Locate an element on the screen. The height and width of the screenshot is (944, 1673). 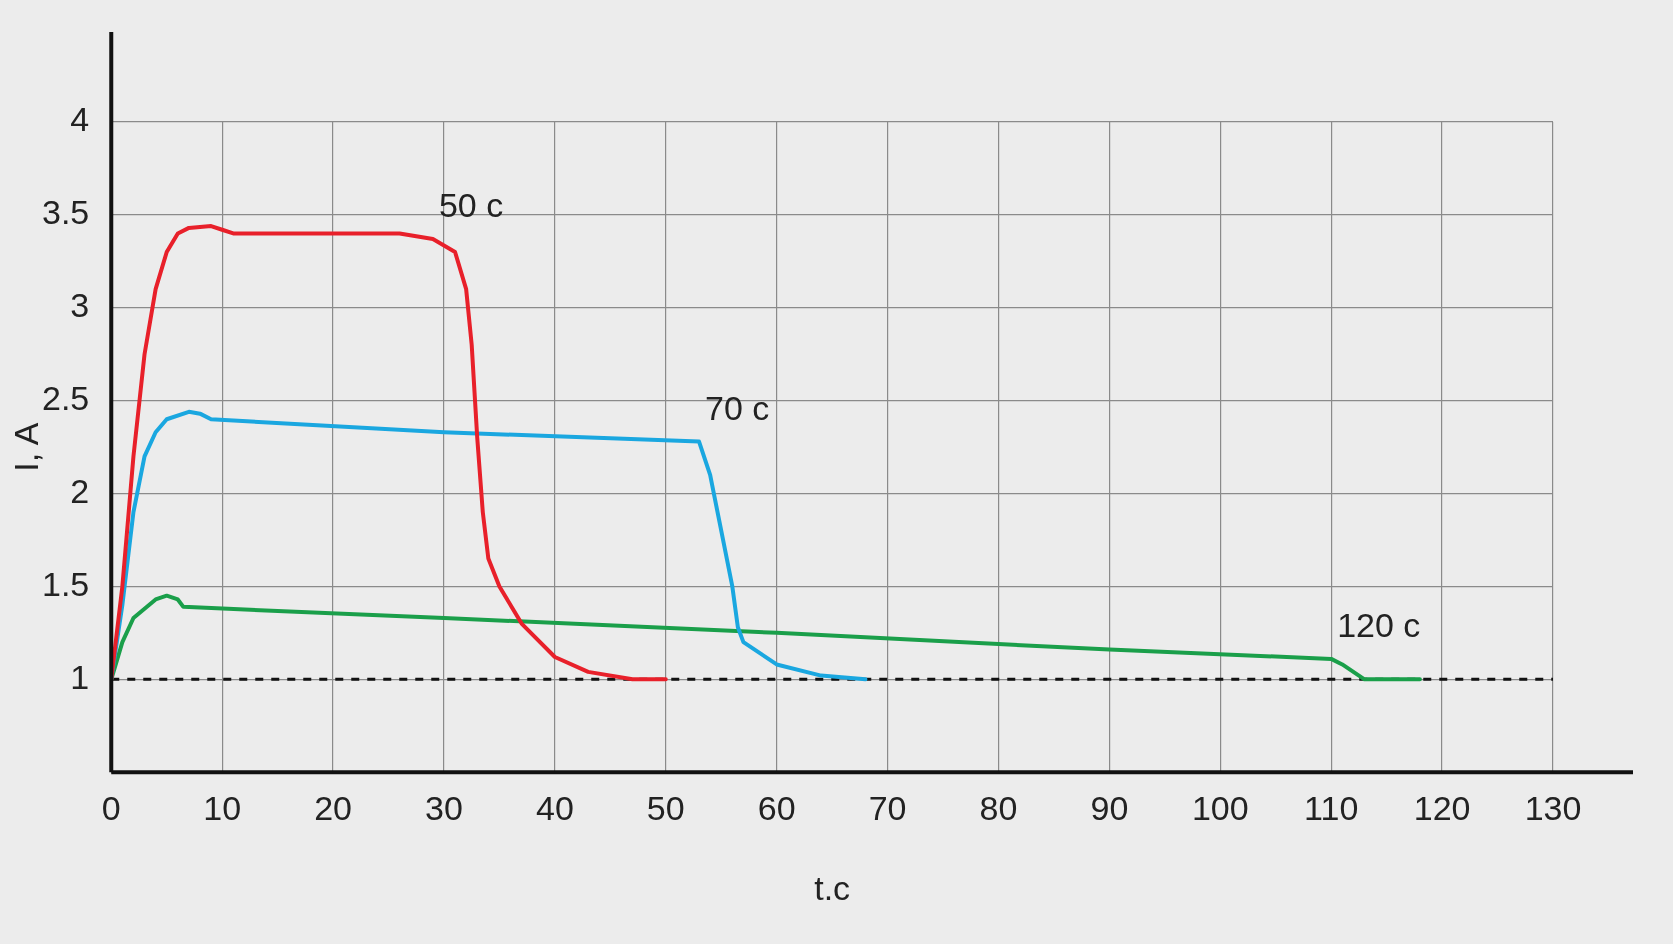
x-tick-label: 70 is located at coordinates (887, 807).